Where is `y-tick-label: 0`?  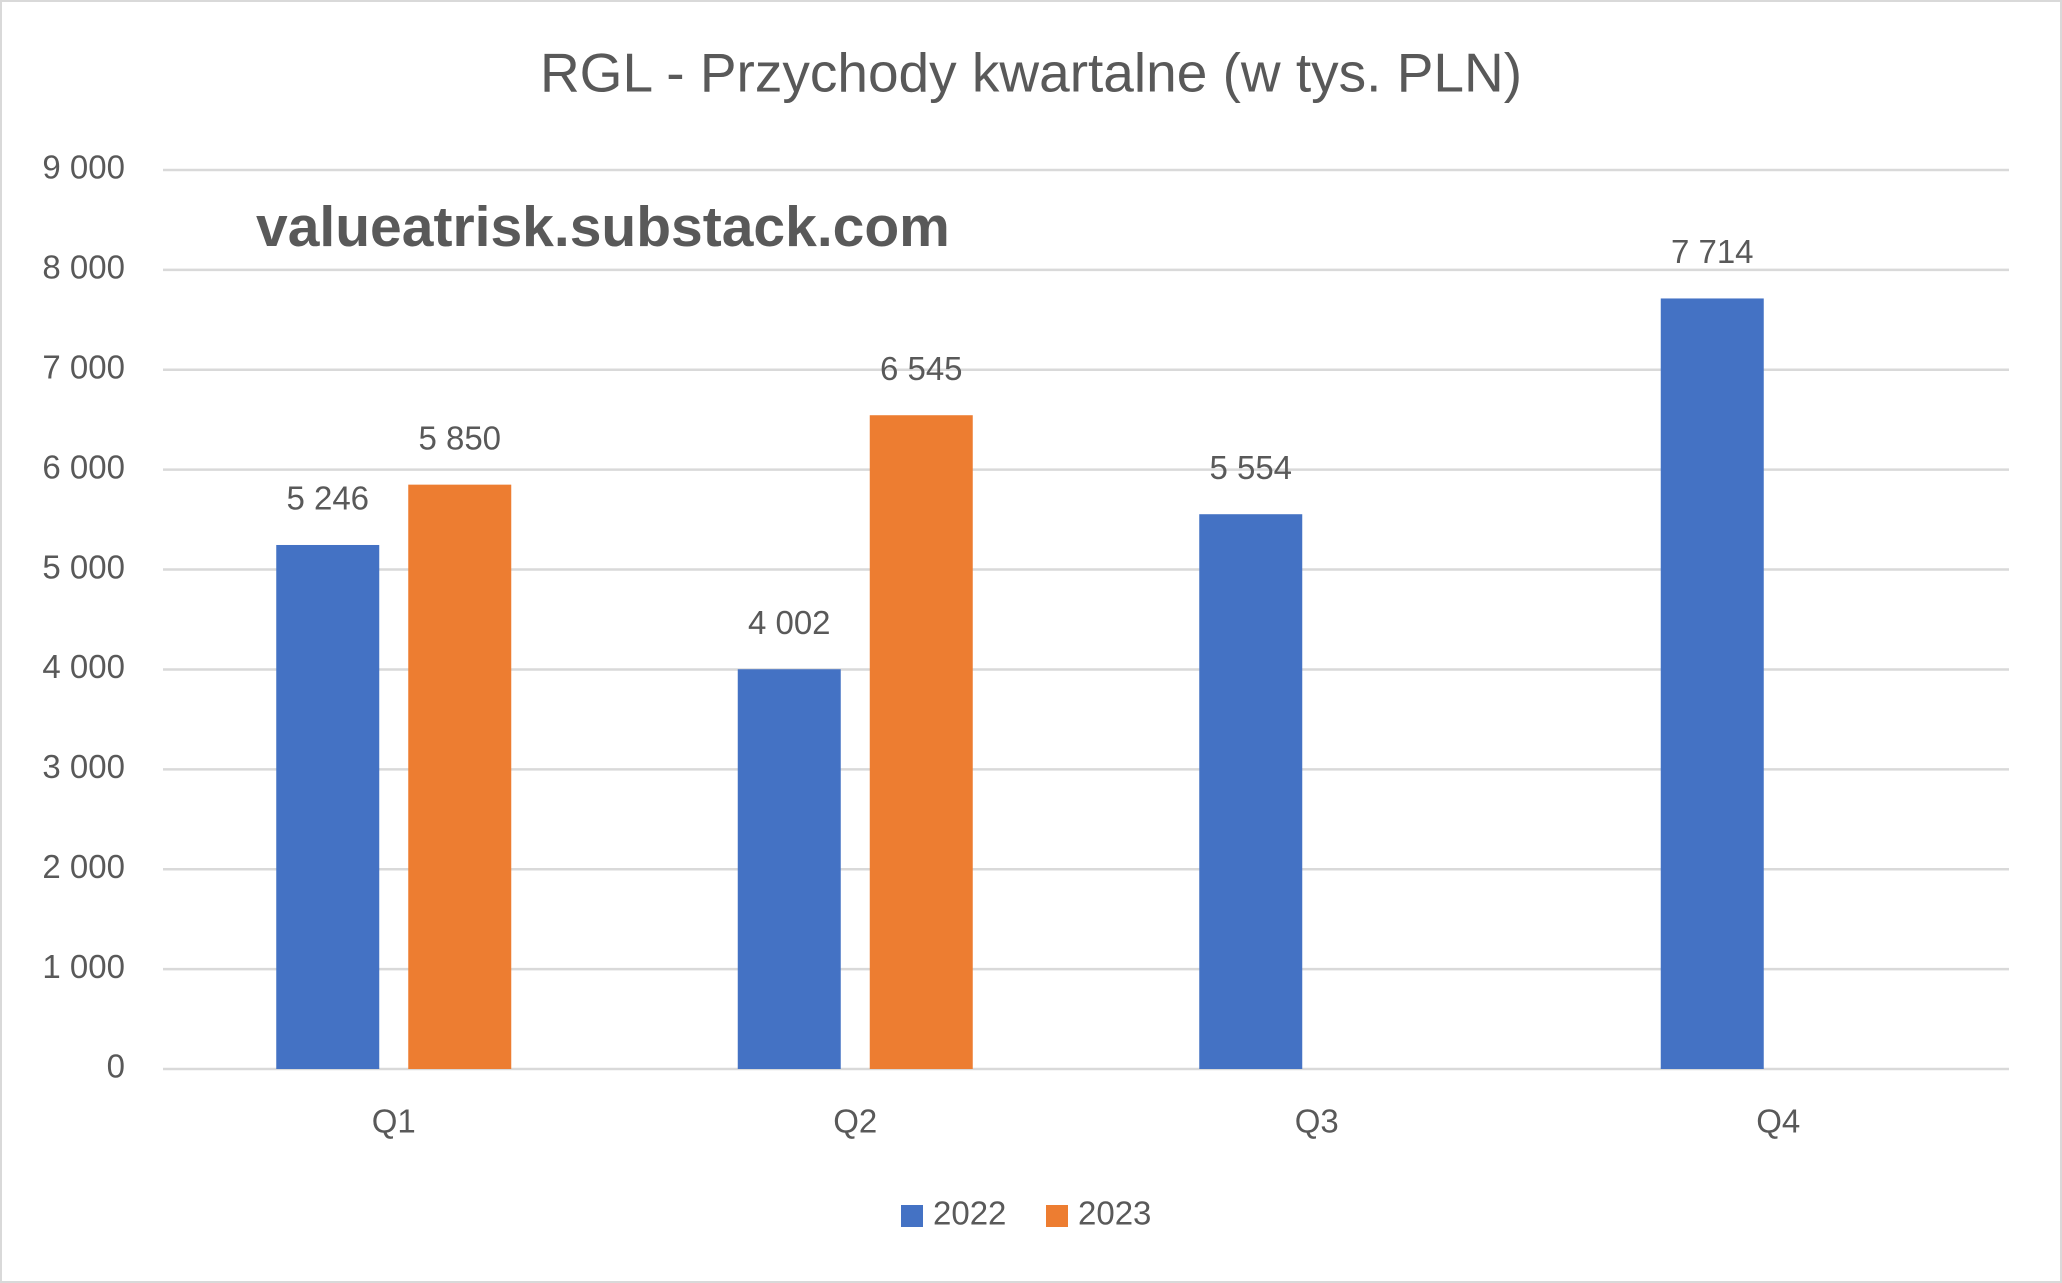
y-tick-label: 0 is located at coordinates (116, 1066).